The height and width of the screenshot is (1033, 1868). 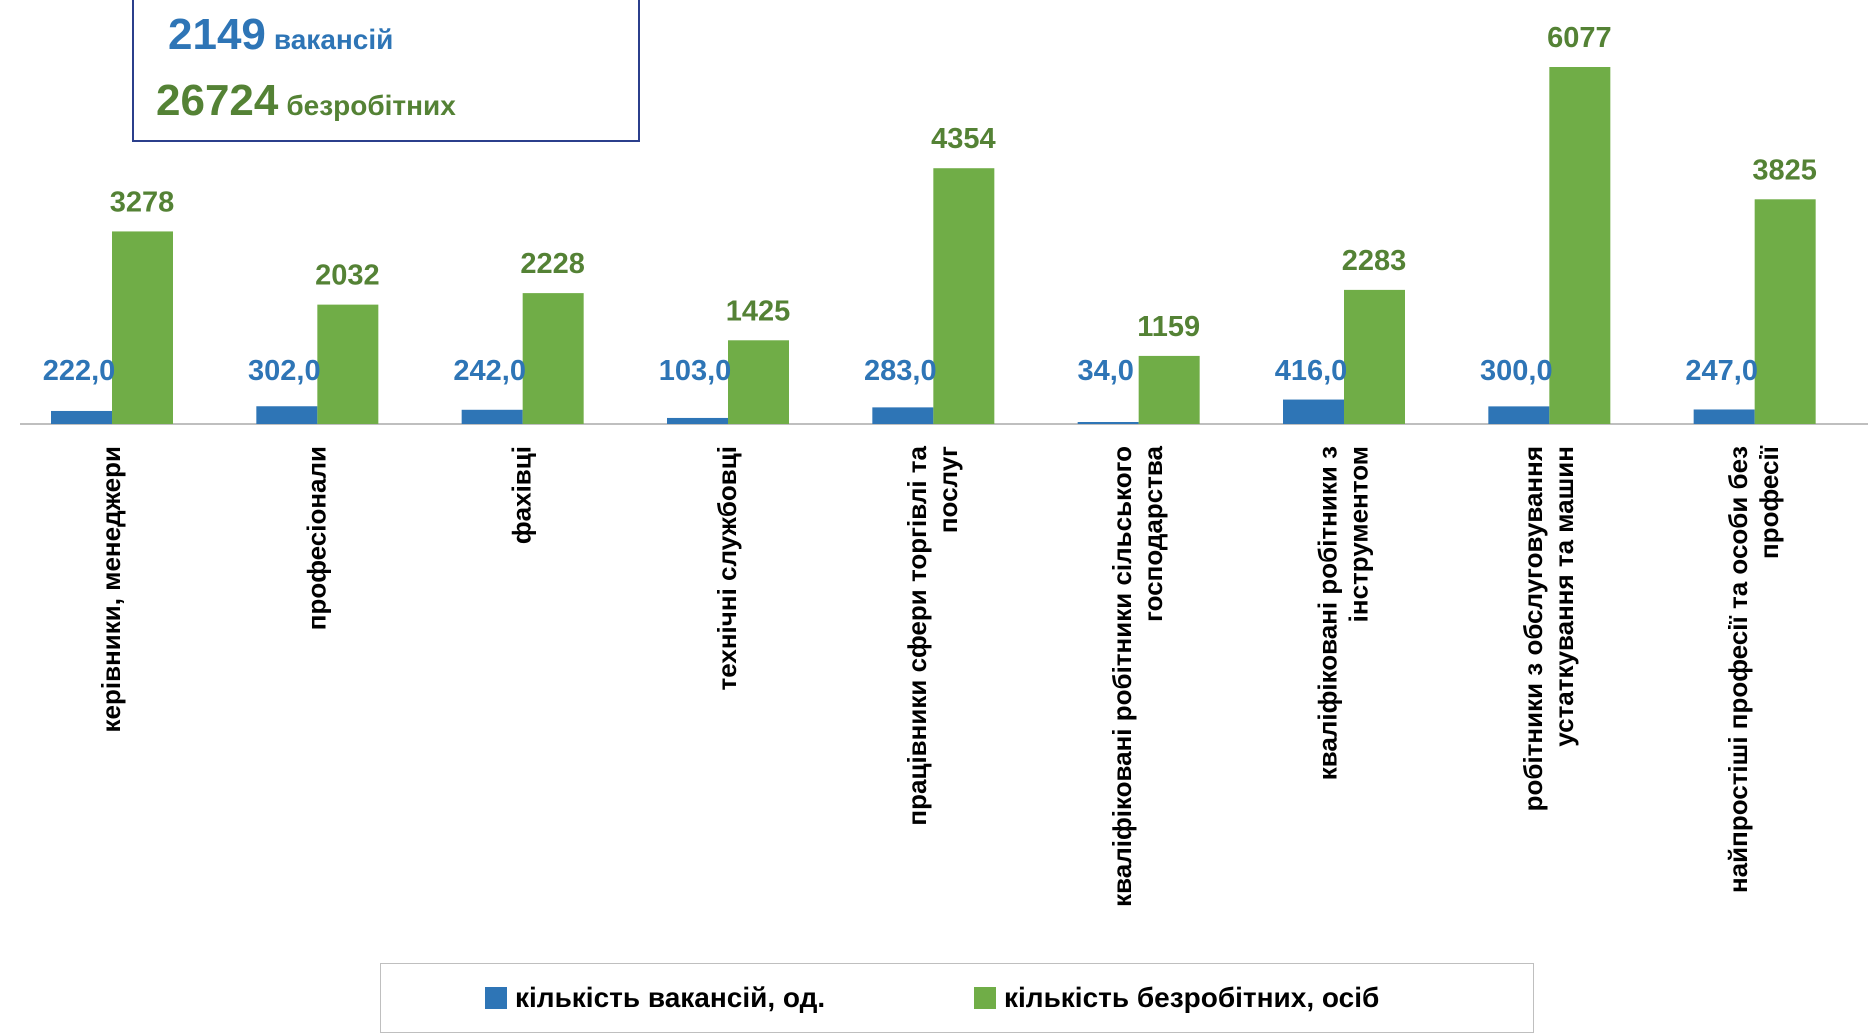 What do you see at coordinates (917, 635) in the screenshot?
I see `category-label-line: працівники сфери торгівлі та` at bounding box center [917, 635].